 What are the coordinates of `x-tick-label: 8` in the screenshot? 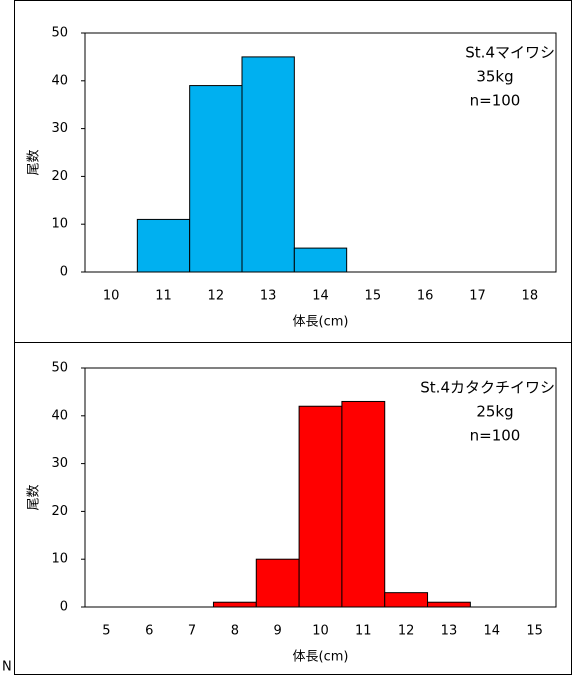 It's located at (235, 631).